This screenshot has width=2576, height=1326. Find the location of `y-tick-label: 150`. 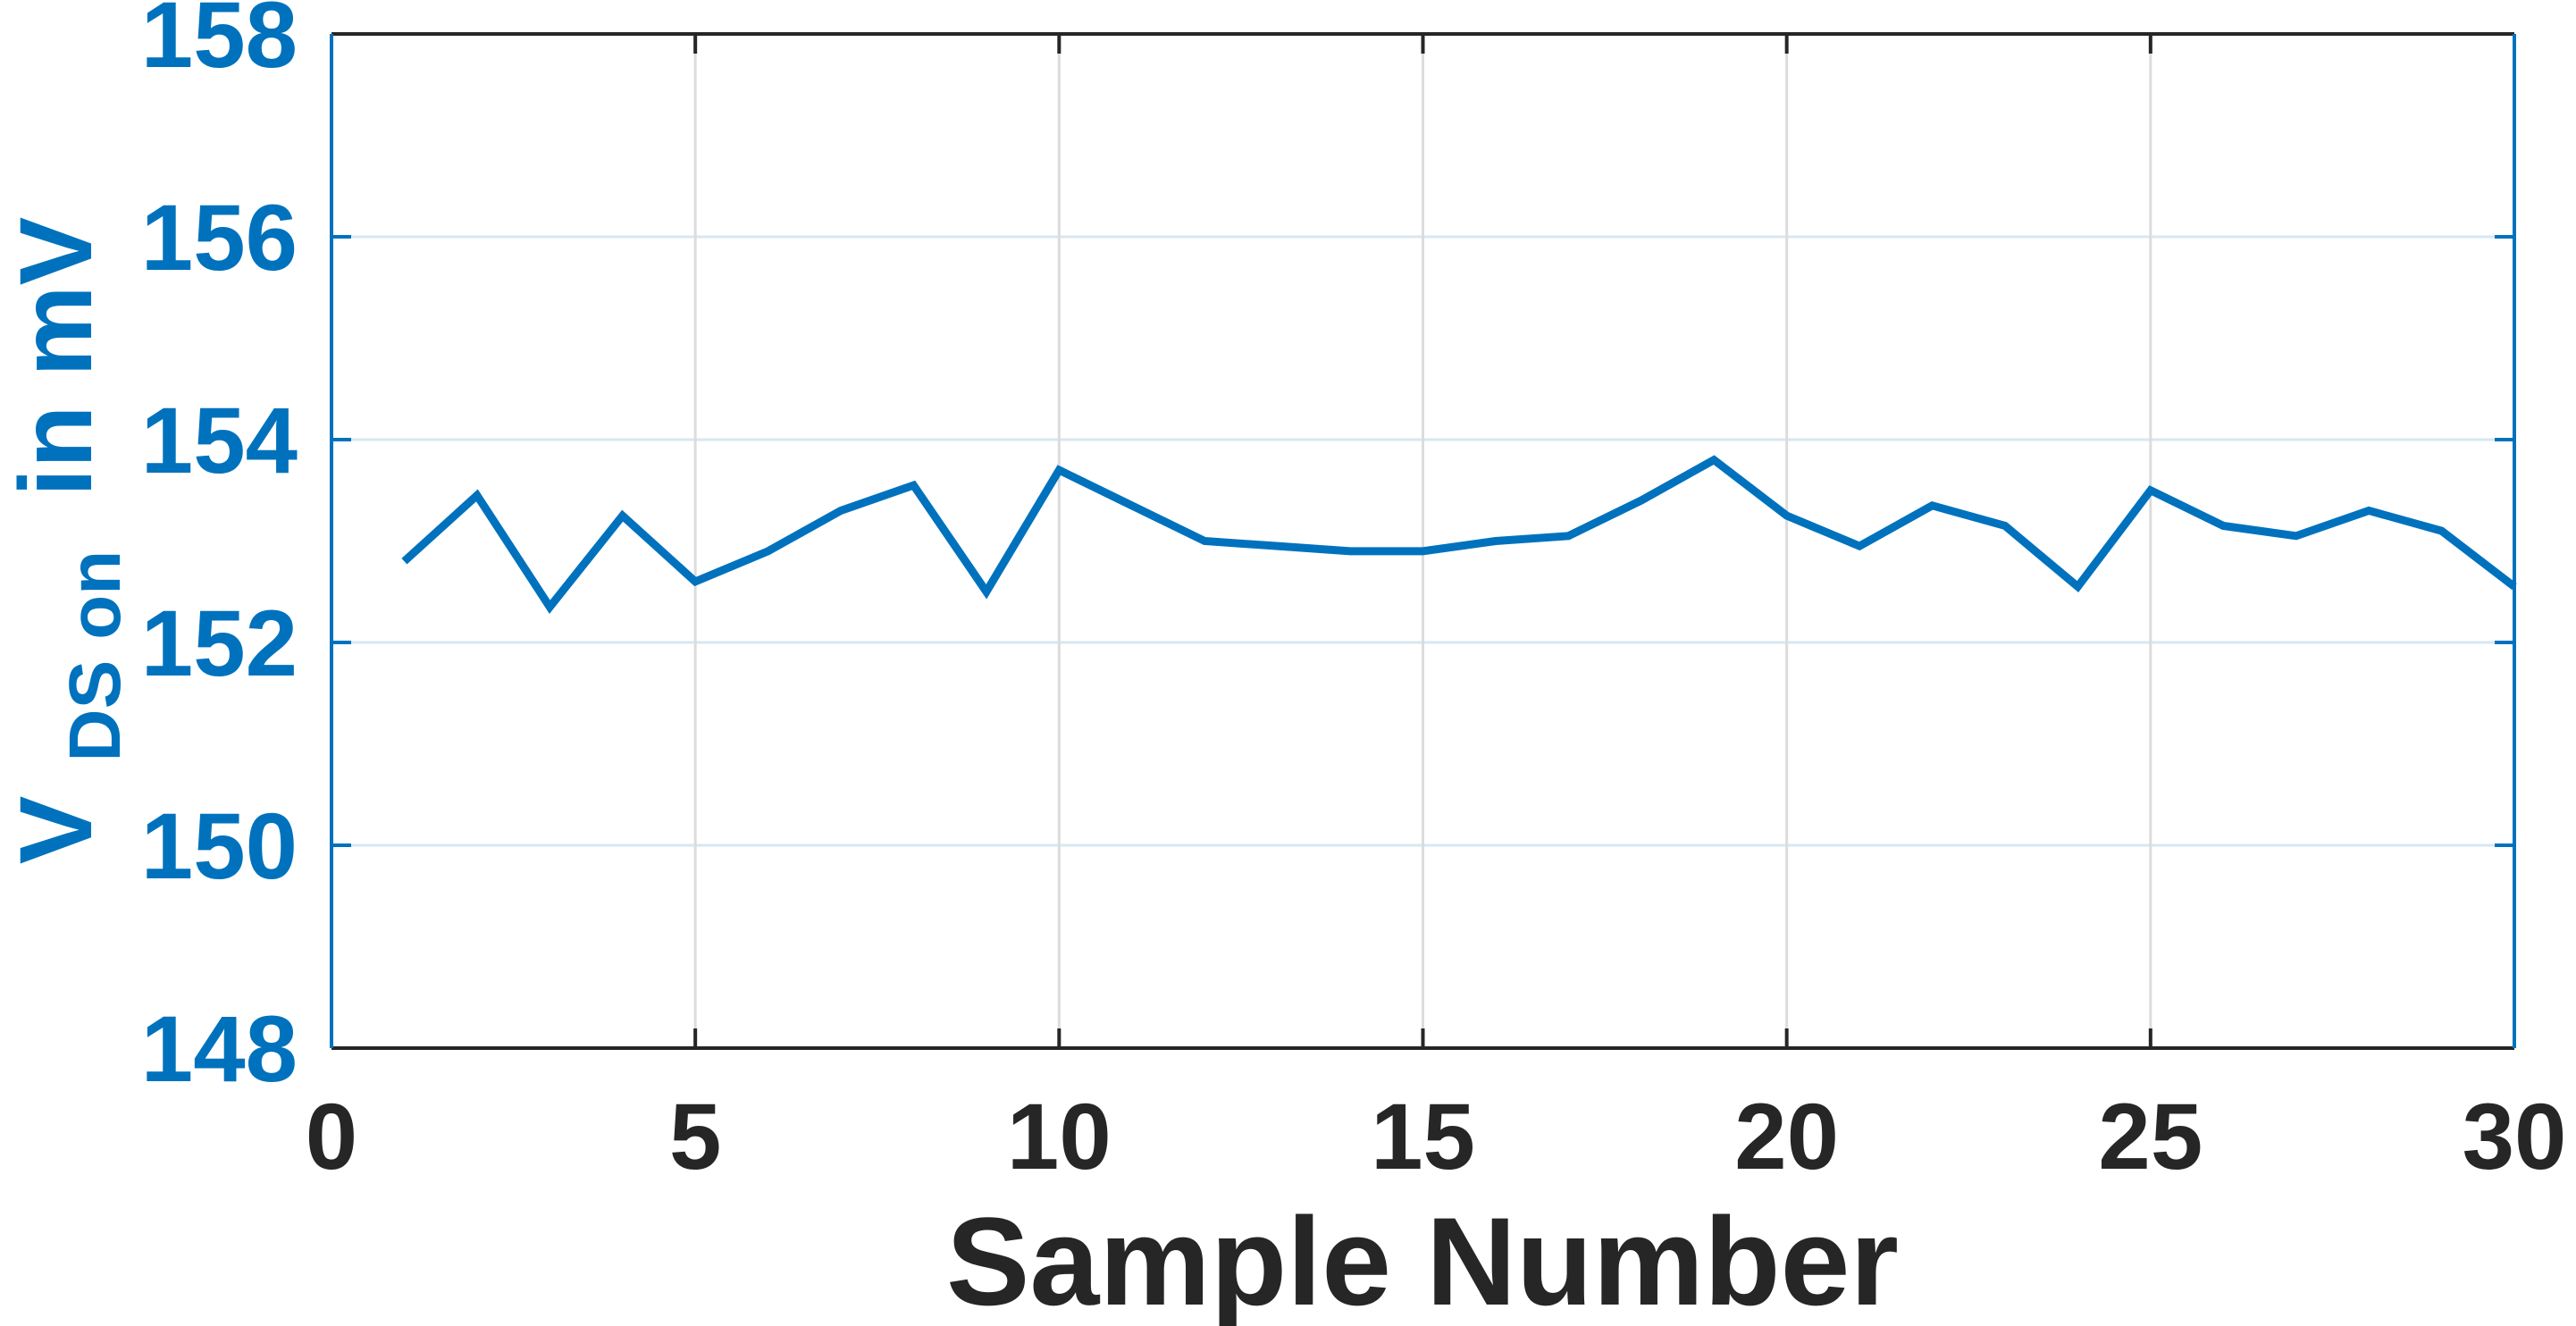

y-tick-label: 150 is located at coordinates (220, 846).